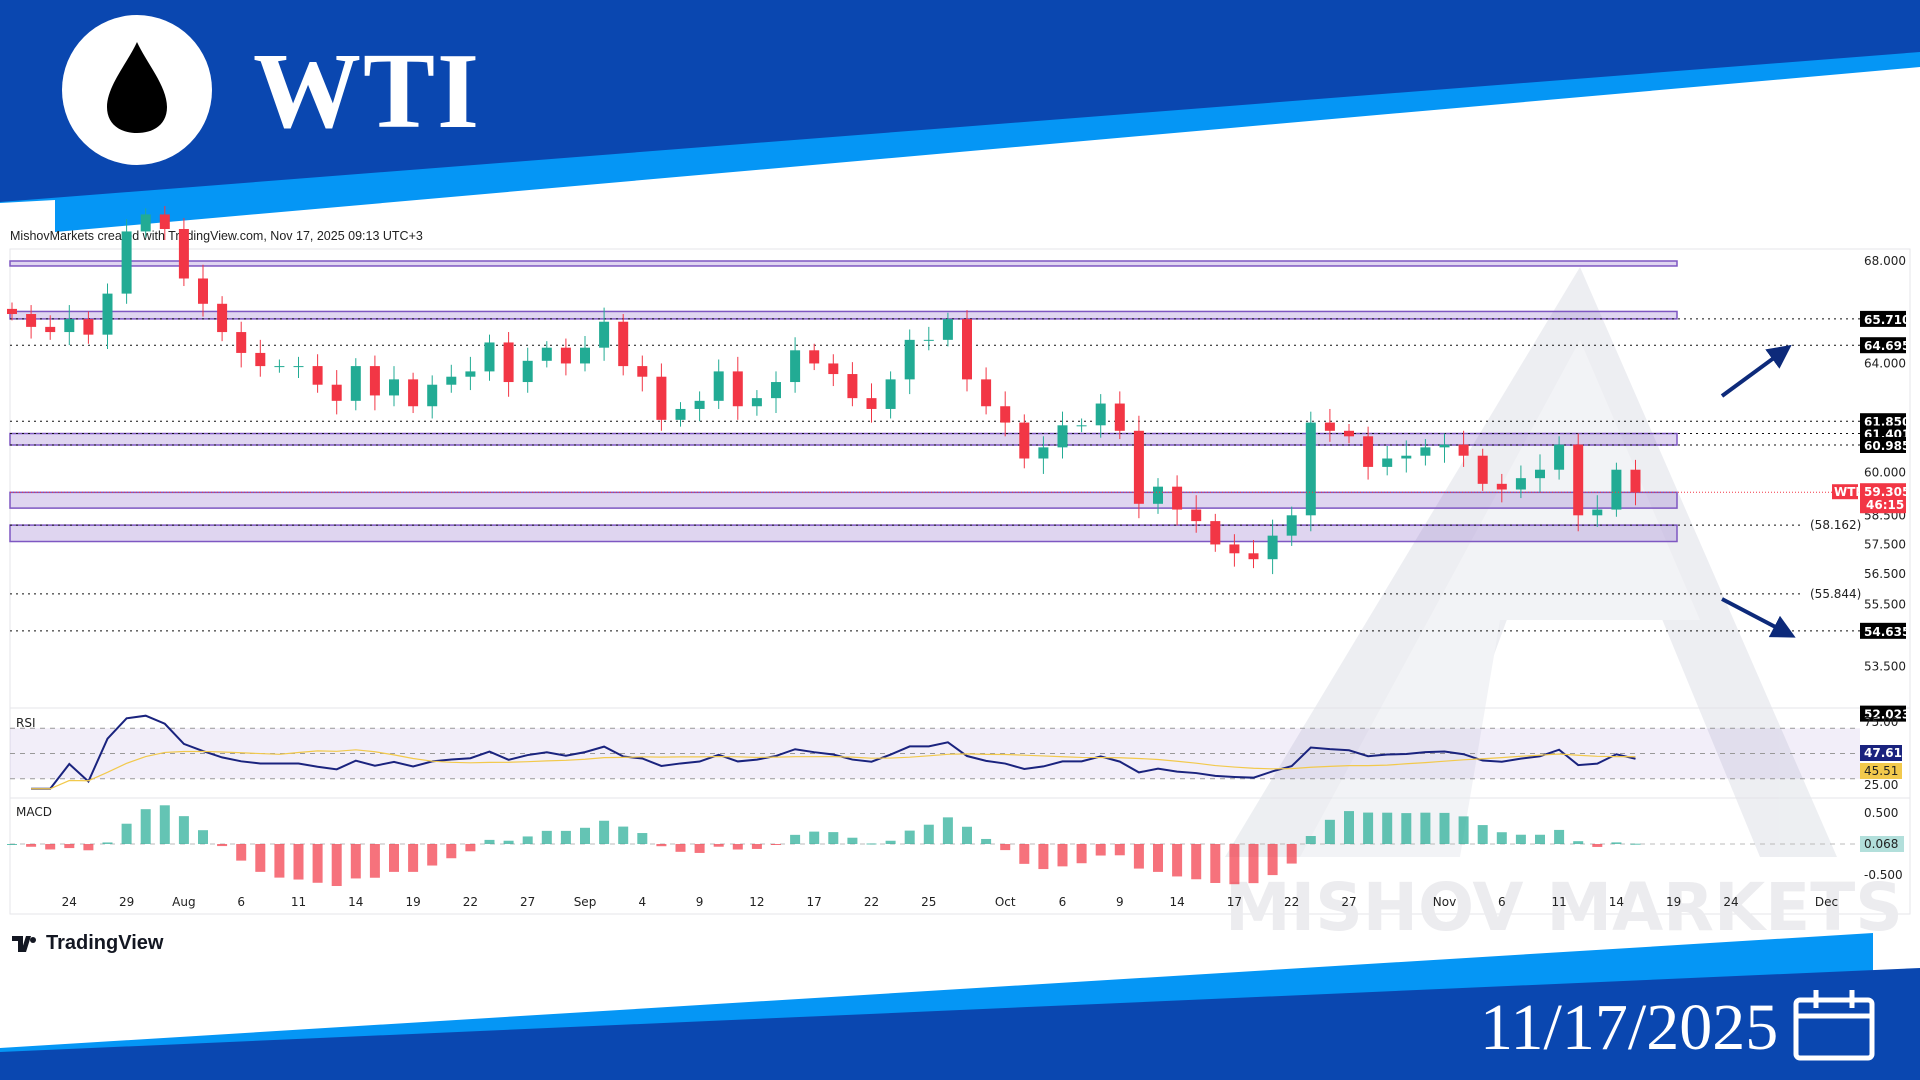  What do you see at coordinates (642, 902) in the screenshot?
I see `date-tick: 4` at bounding box center [642, 902].